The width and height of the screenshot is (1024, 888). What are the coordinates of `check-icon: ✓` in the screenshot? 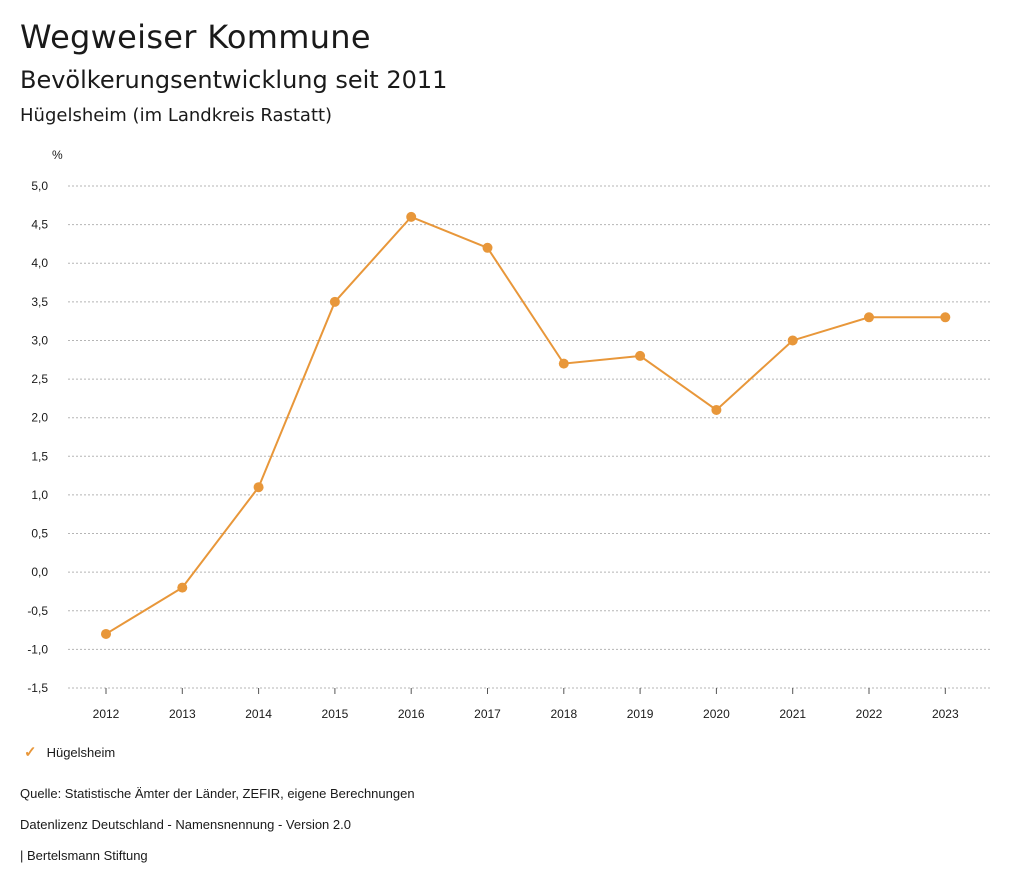 It's located at (30, 752).